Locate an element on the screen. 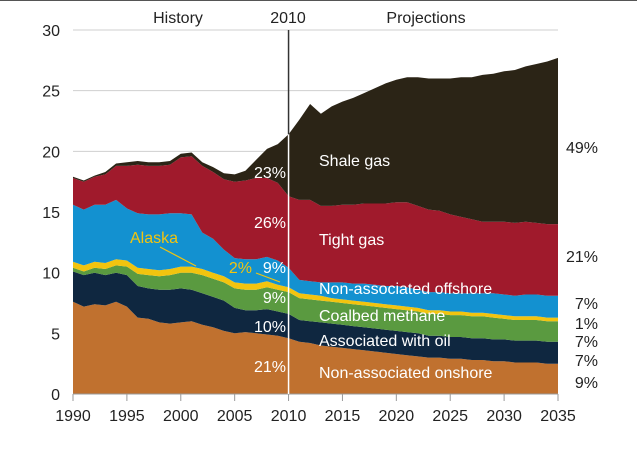 This screenshot has height=466, width=637. top-border is located at coordinates (318, 0).